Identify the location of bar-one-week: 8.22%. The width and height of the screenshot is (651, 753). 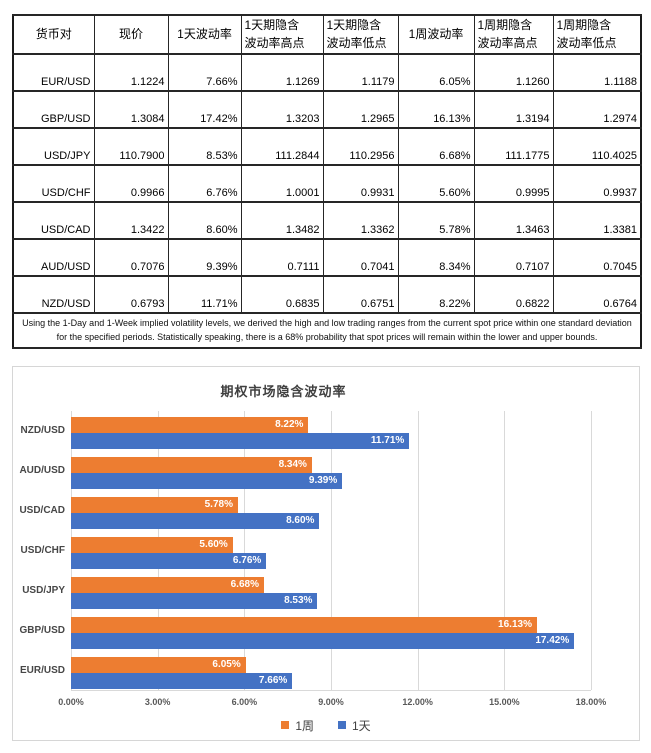
(190, 424).